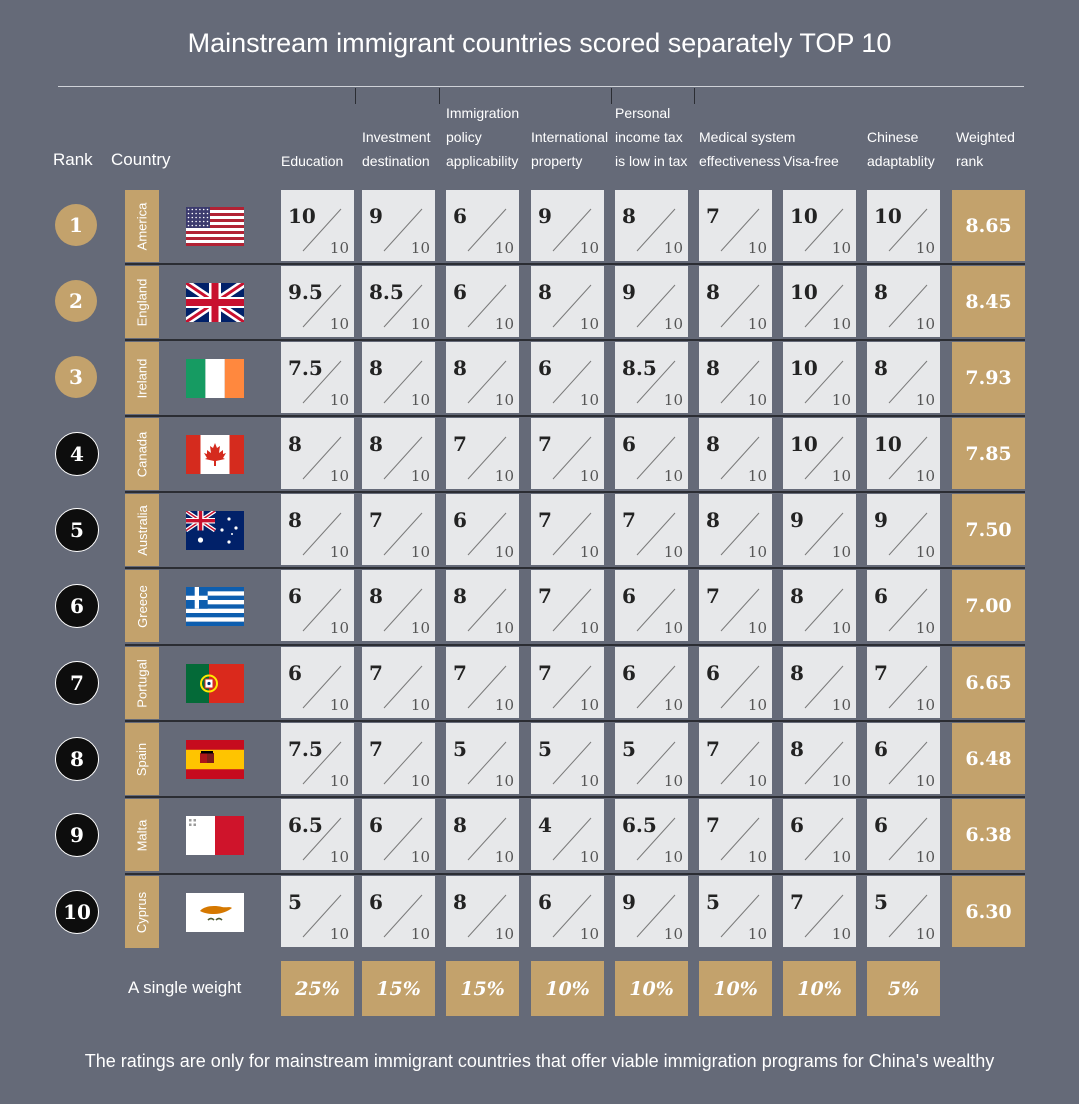 The height and width of the screenshot is (1104, 1079). I want to click on country-label: Spain, so click(142, 759).